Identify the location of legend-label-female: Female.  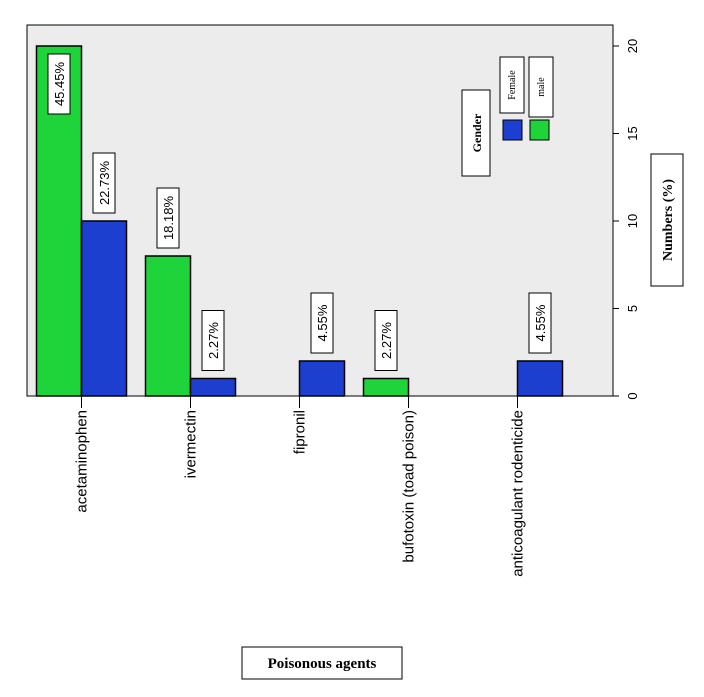
(512, 85).